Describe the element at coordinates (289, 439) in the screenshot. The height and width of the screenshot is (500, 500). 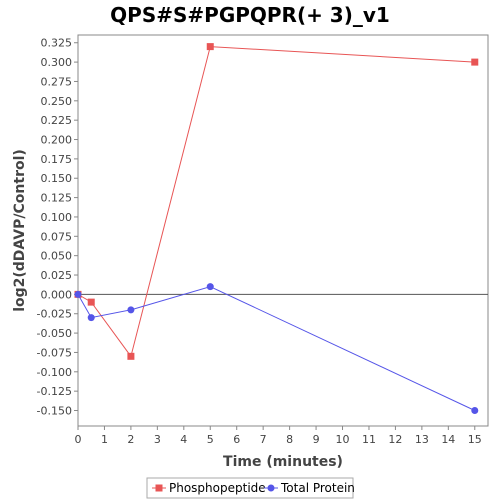
I see `x-tick-label: 8` at that location.